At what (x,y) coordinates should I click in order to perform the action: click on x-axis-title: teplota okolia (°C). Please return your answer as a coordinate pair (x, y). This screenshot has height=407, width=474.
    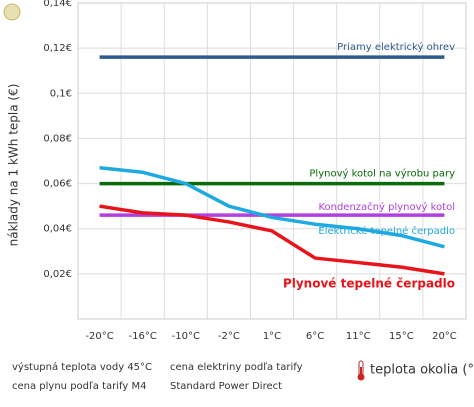
    Looking at the image, I should click on (422, 370).